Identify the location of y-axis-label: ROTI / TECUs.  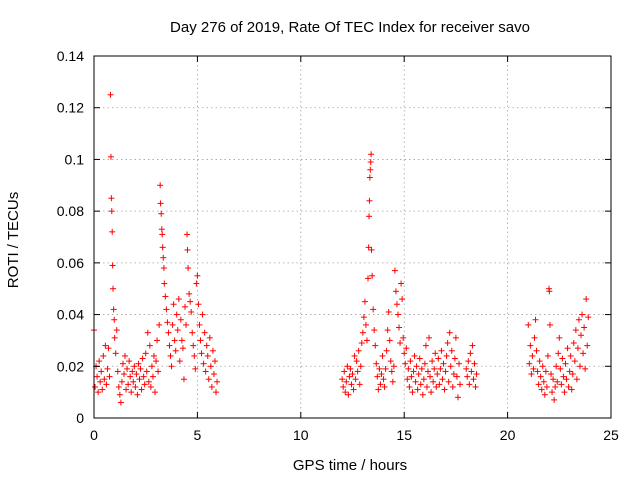
(13, 240).